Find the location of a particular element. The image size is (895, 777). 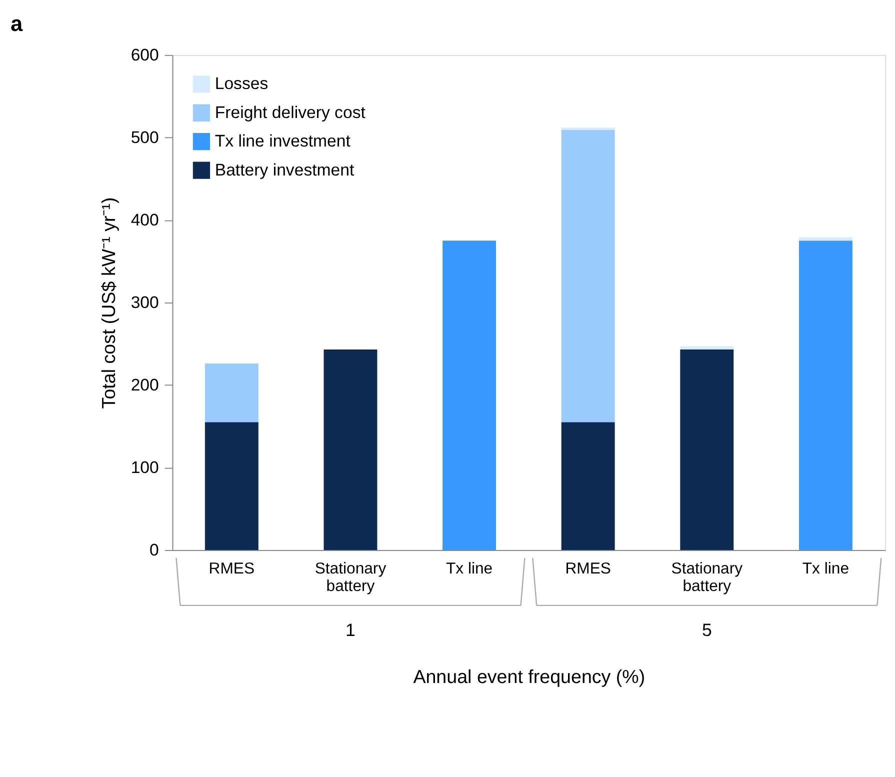

y-axis-title: Total cost (US$ kW⁻¹ yr⁻¹) is located at coordinates (108, 303).